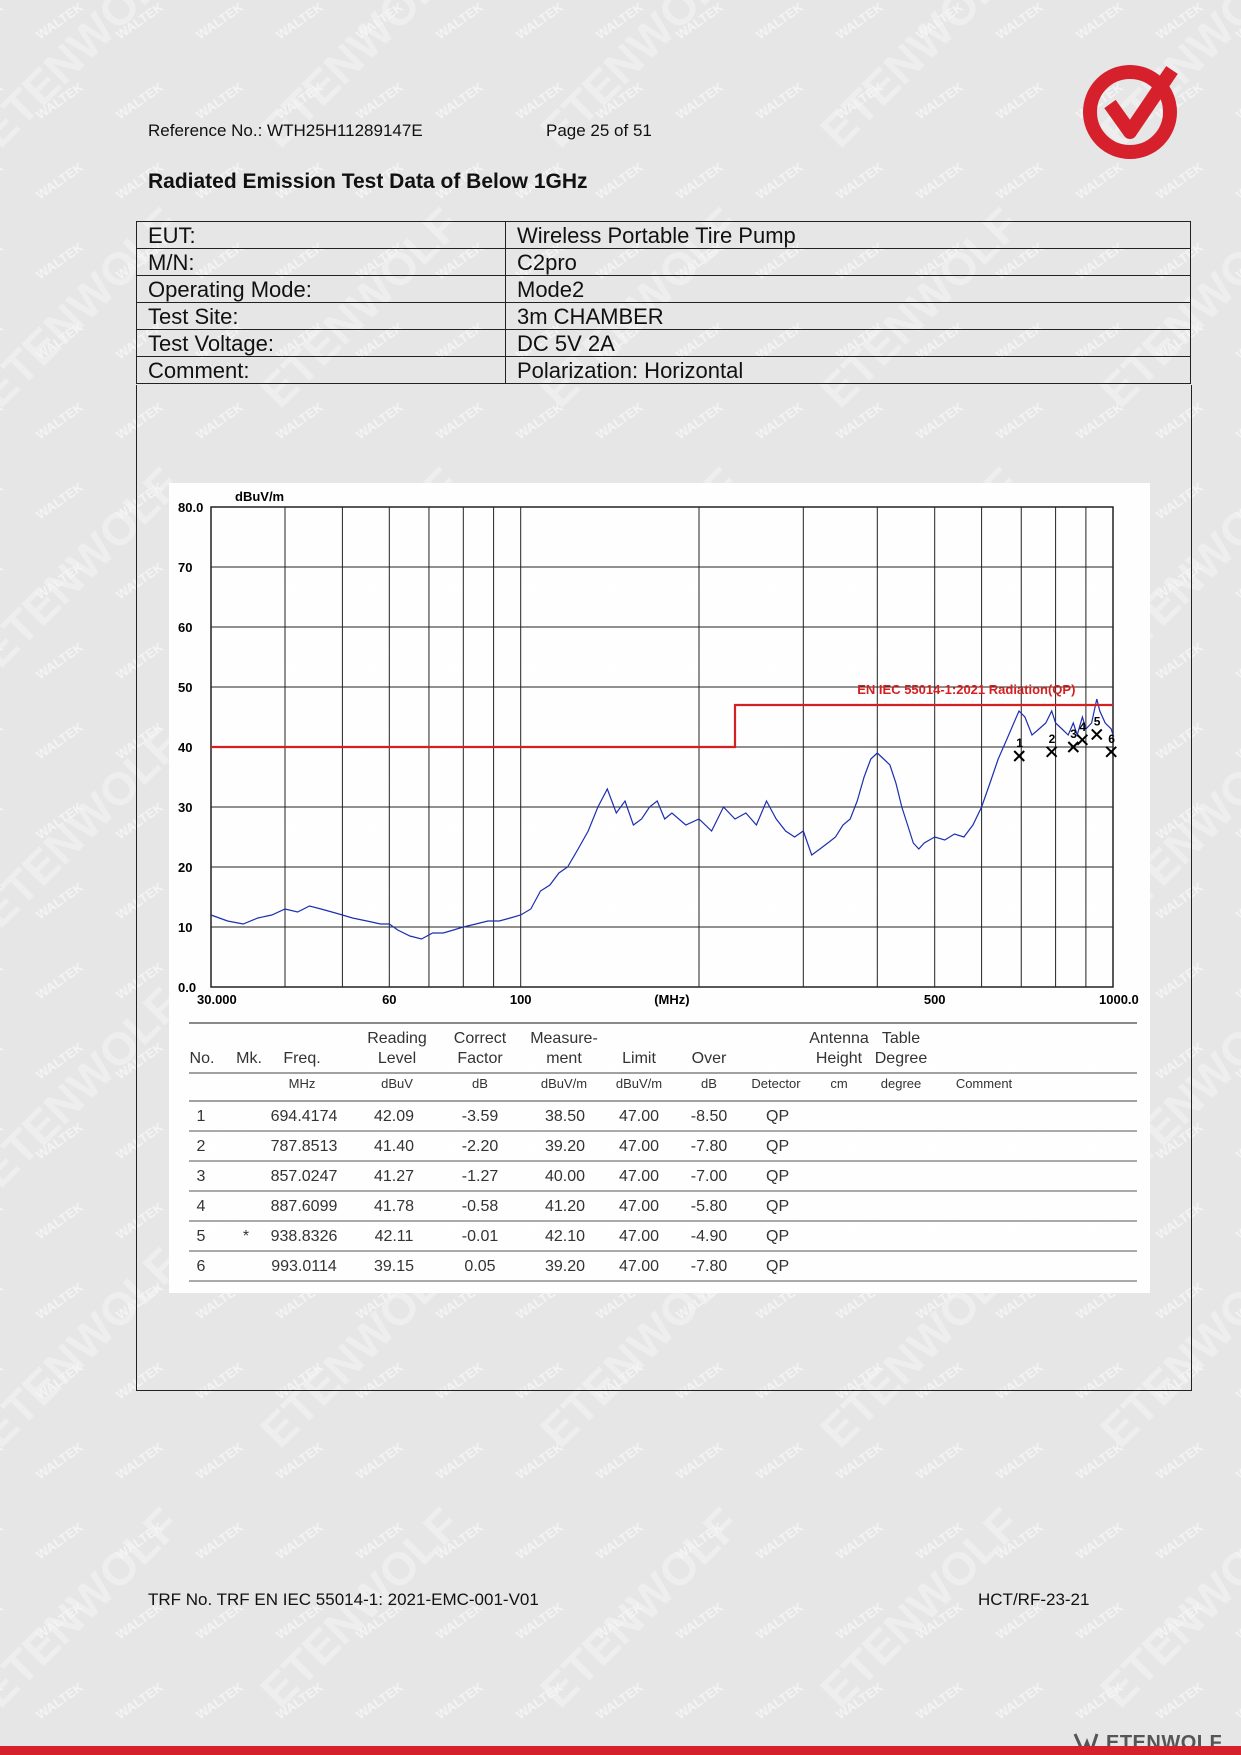 The height and width of the screenshot is (1755, 1241). What do you see at coordinates (848, 370) in the screenshot?
I see `info-value: Polarization: Horizontal` at bounding box center [848, 370].